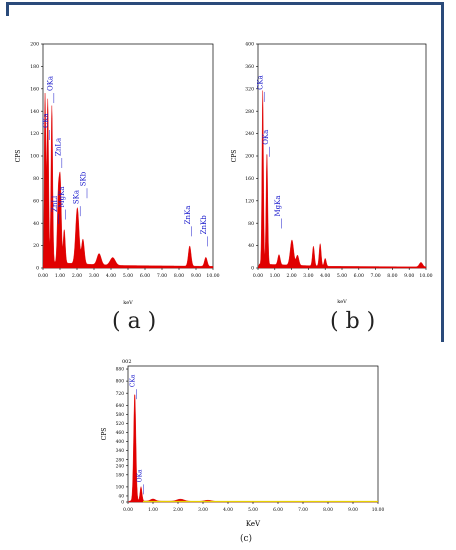  What do you see at coordinates (77, 276) in the screenshot?
I see `x-tick-label-a-2: 2.00` at bounding box center [77, 276].